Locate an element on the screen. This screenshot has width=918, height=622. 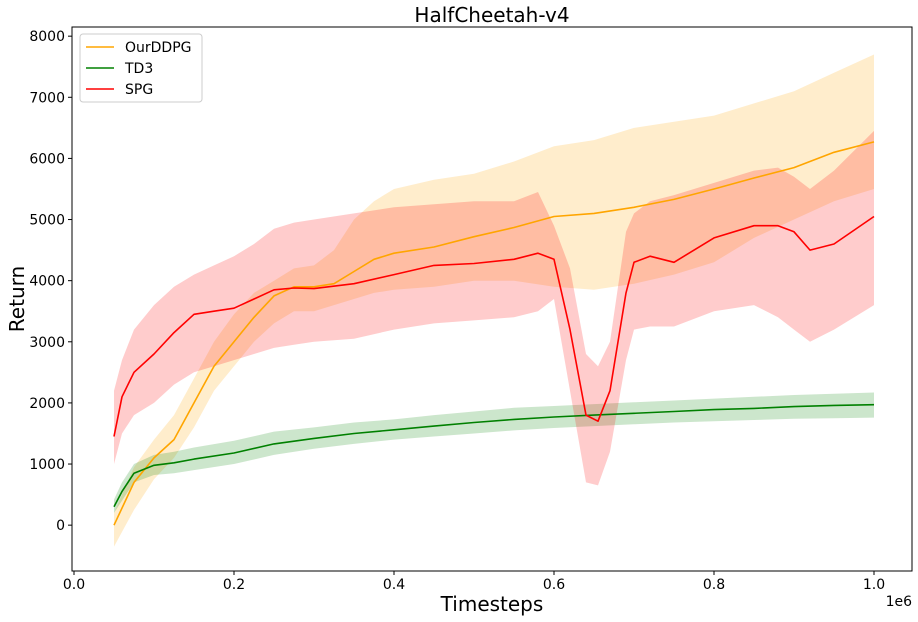
y-tick-label: 3000 is located at coordinates (47, 343).